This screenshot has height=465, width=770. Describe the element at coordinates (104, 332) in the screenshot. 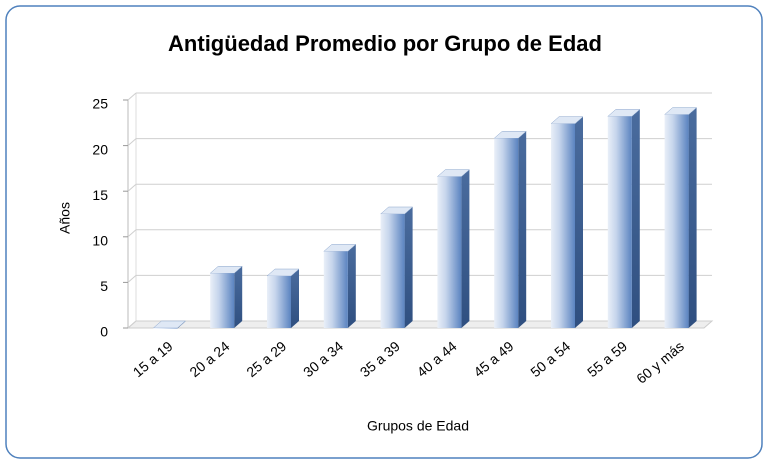

I see `y-tick-label: 0` at that location.